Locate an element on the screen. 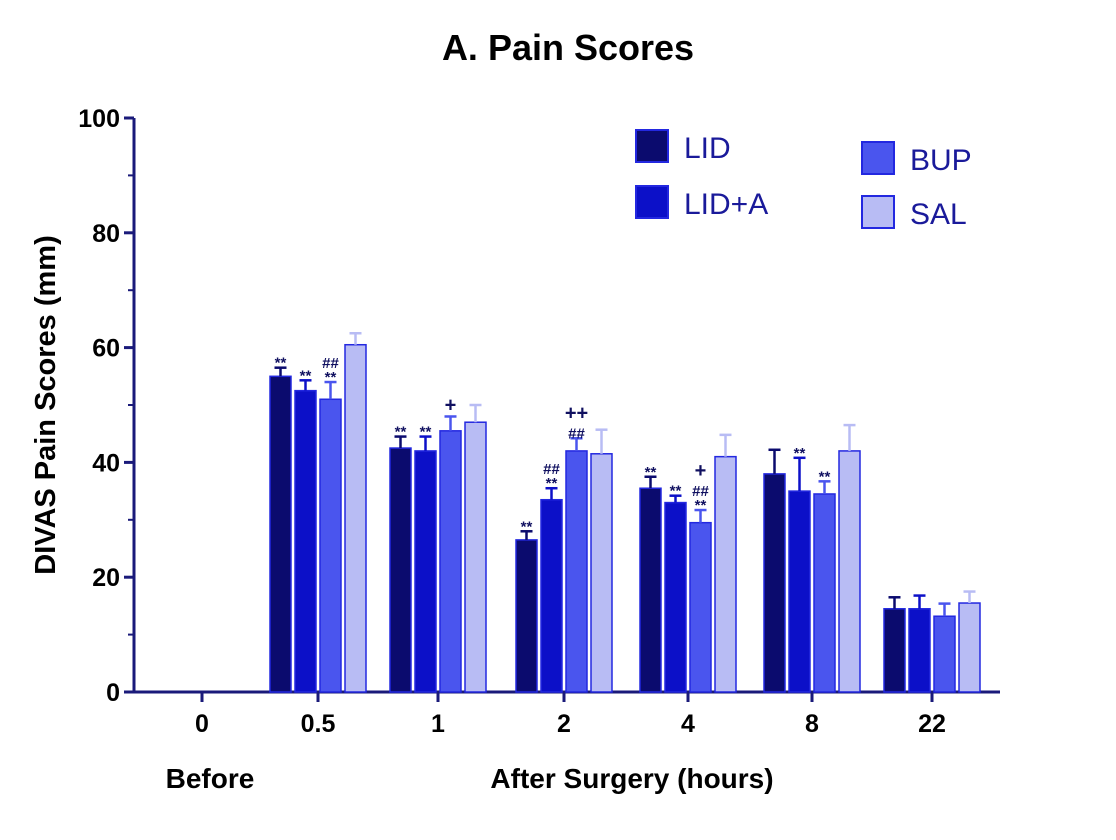 This screenshot has height=840, width=1116. legend-swatch-bup is located at coordinates (878, 158).